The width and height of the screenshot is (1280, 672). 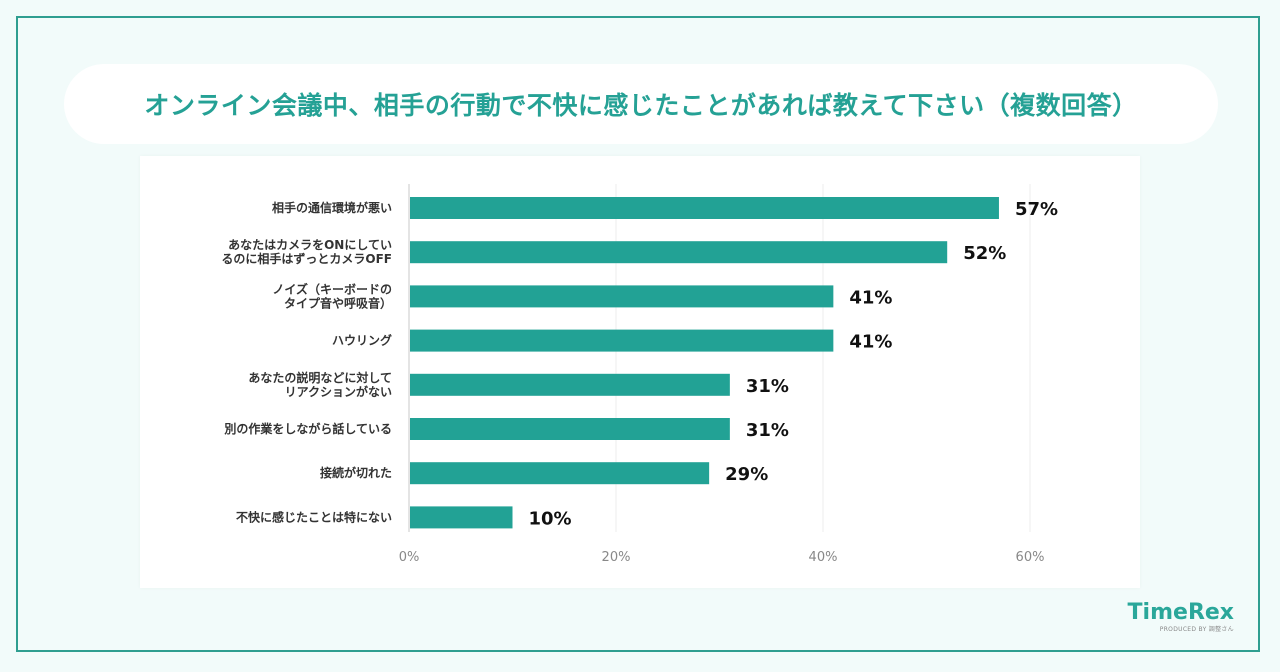 I want to click on x-tick-label: 0%, so click(x=409, y=557).